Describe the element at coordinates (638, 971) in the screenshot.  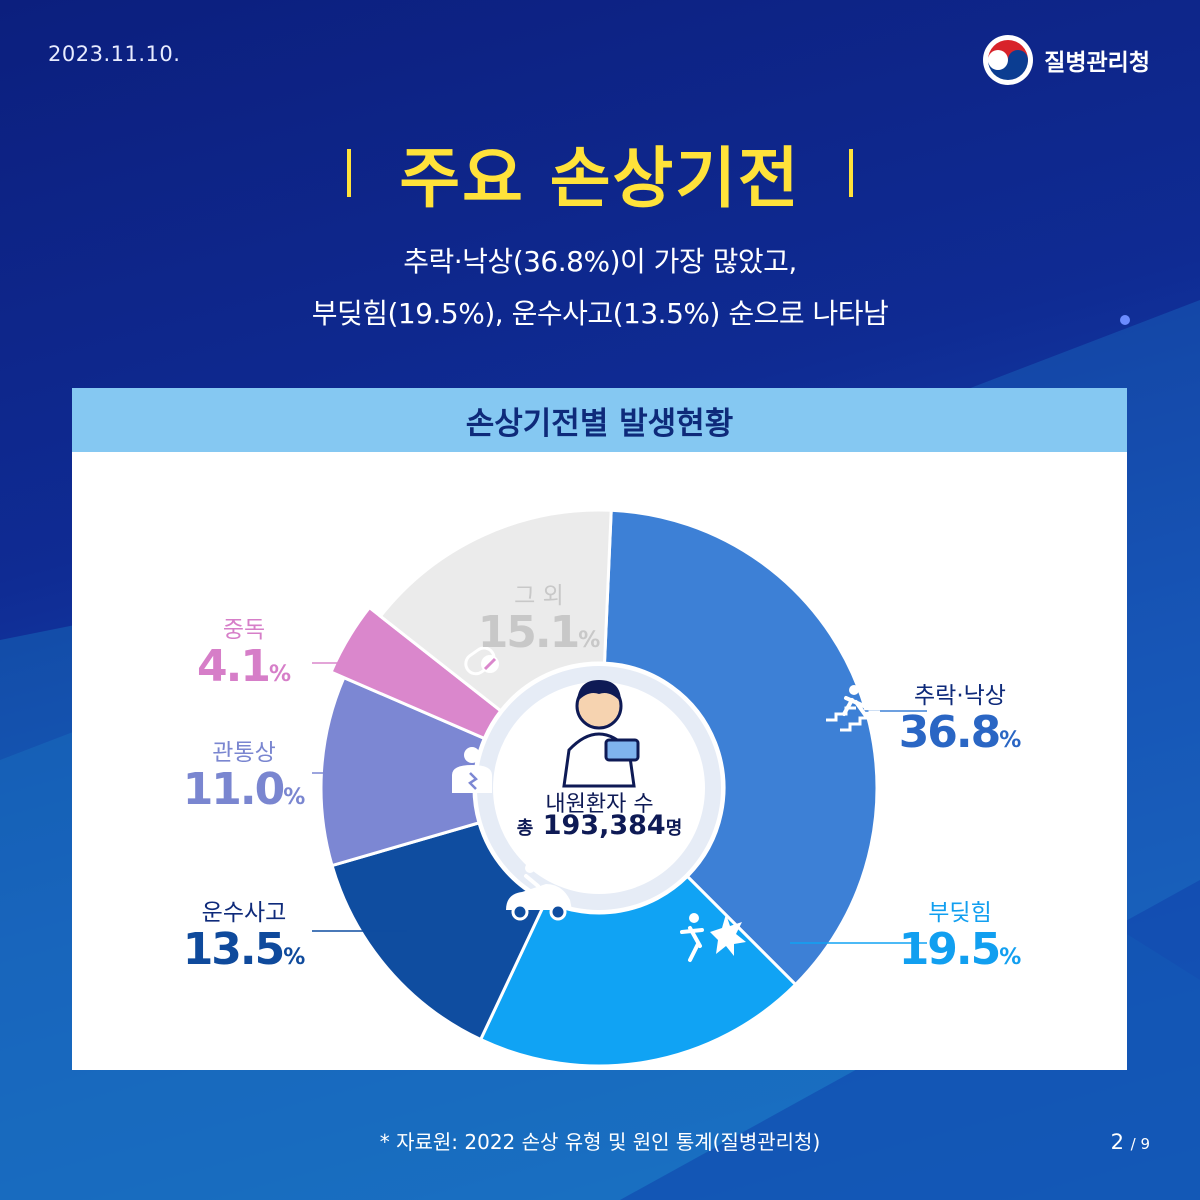
I see `slice-collision` at that location.